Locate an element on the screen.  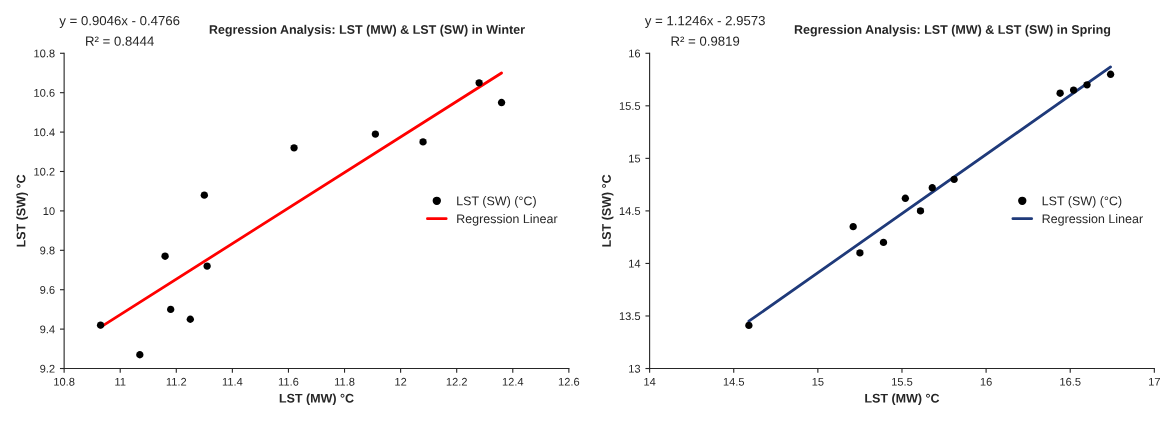
y-tick-label: 9.6 is located at coordinates (47, 289).